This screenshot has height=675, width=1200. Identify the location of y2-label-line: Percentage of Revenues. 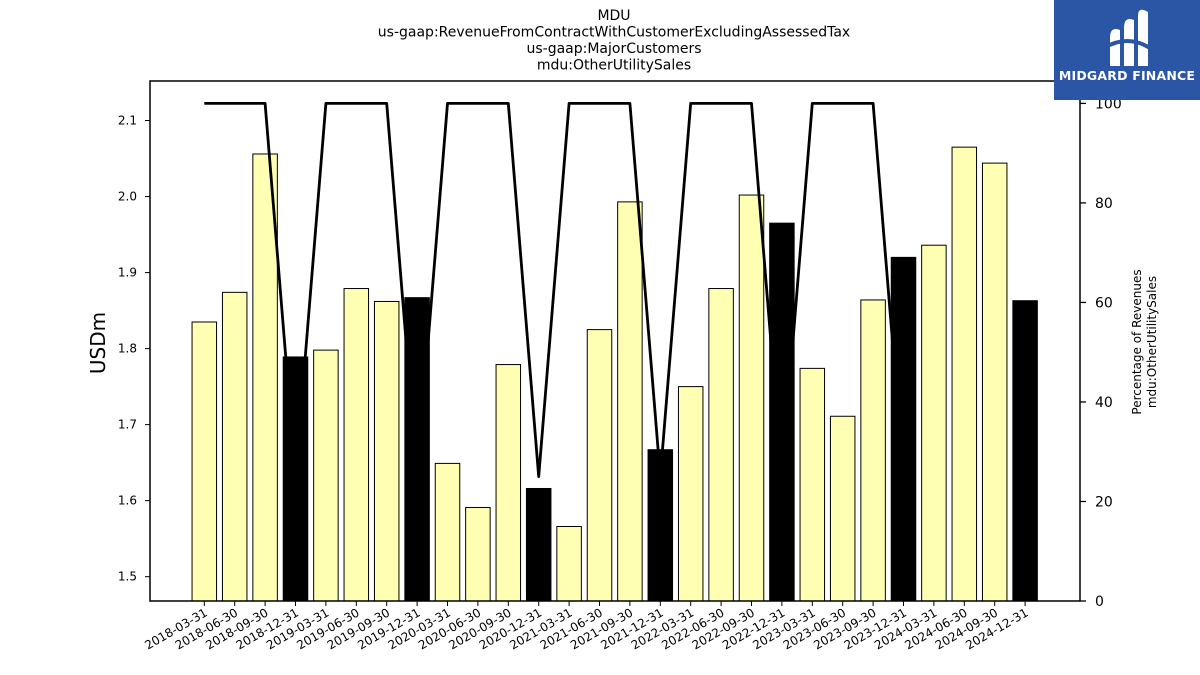
(1137, 341).